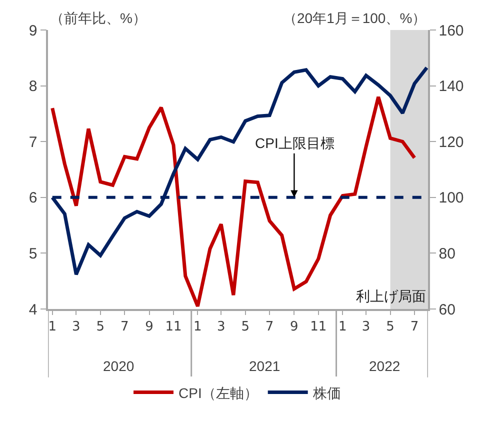 Image resolution: width=480 pixels, height=421 pixels. I want to click on y-tick-label: 7, so click(33, 142).